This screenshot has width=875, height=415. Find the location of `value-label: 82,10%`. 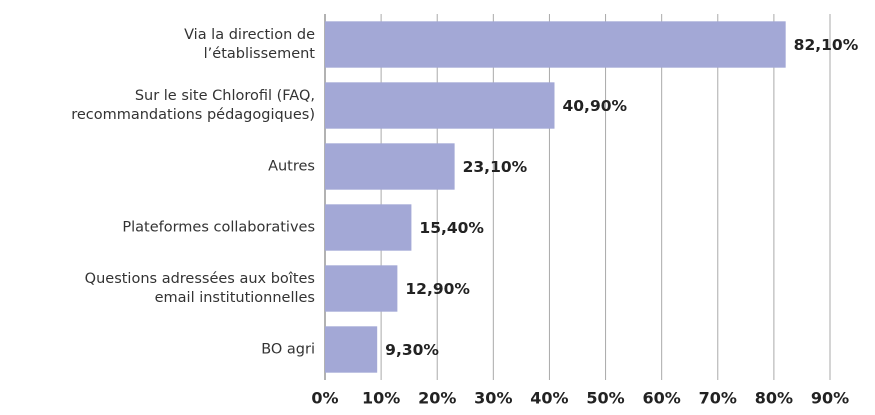

value-label: 82,10% is located at coordinates (826, 45).